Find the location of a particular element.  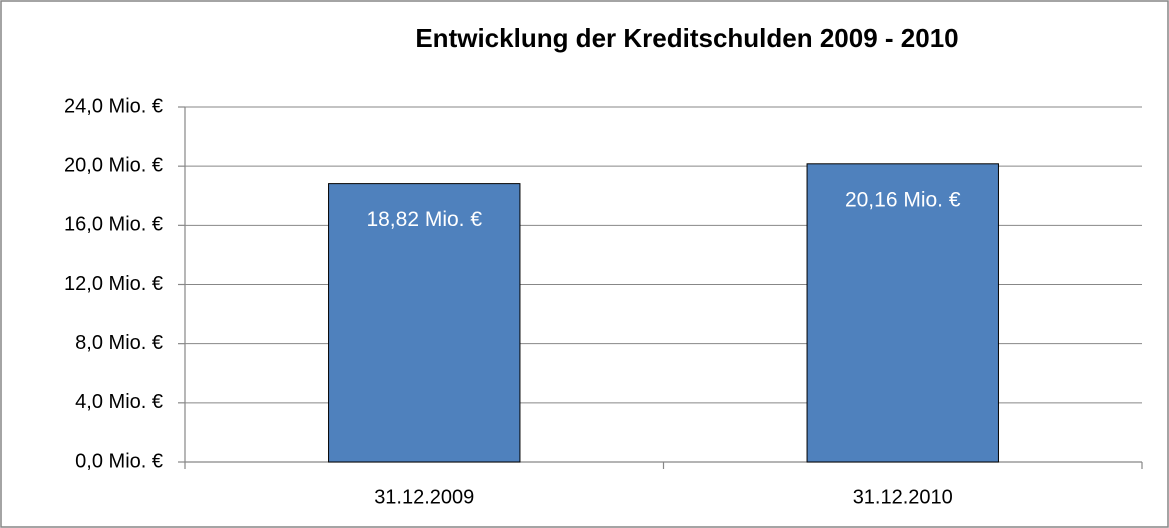

x-tick-label: 31.12.2009 is located at coordinates (424, 497).